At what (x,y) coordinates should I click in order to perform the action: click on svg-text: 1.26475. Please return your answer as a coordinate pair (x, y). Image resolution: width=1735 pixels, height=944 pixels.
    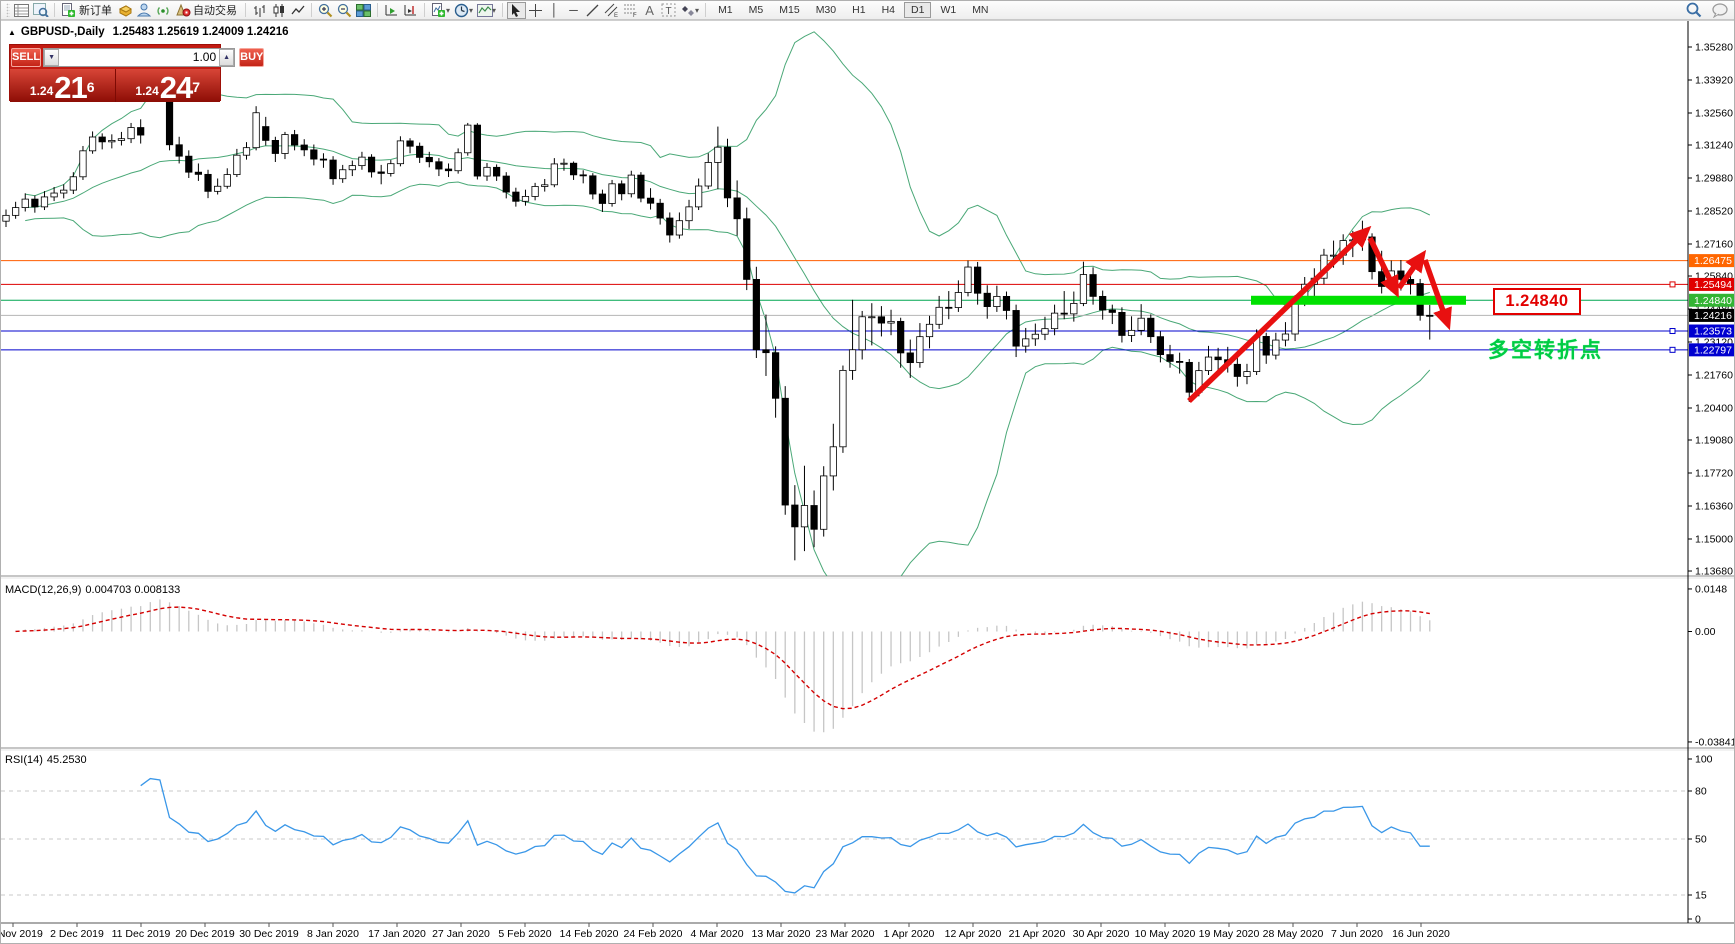
    Looking at the image, I should click on (1713, 261).